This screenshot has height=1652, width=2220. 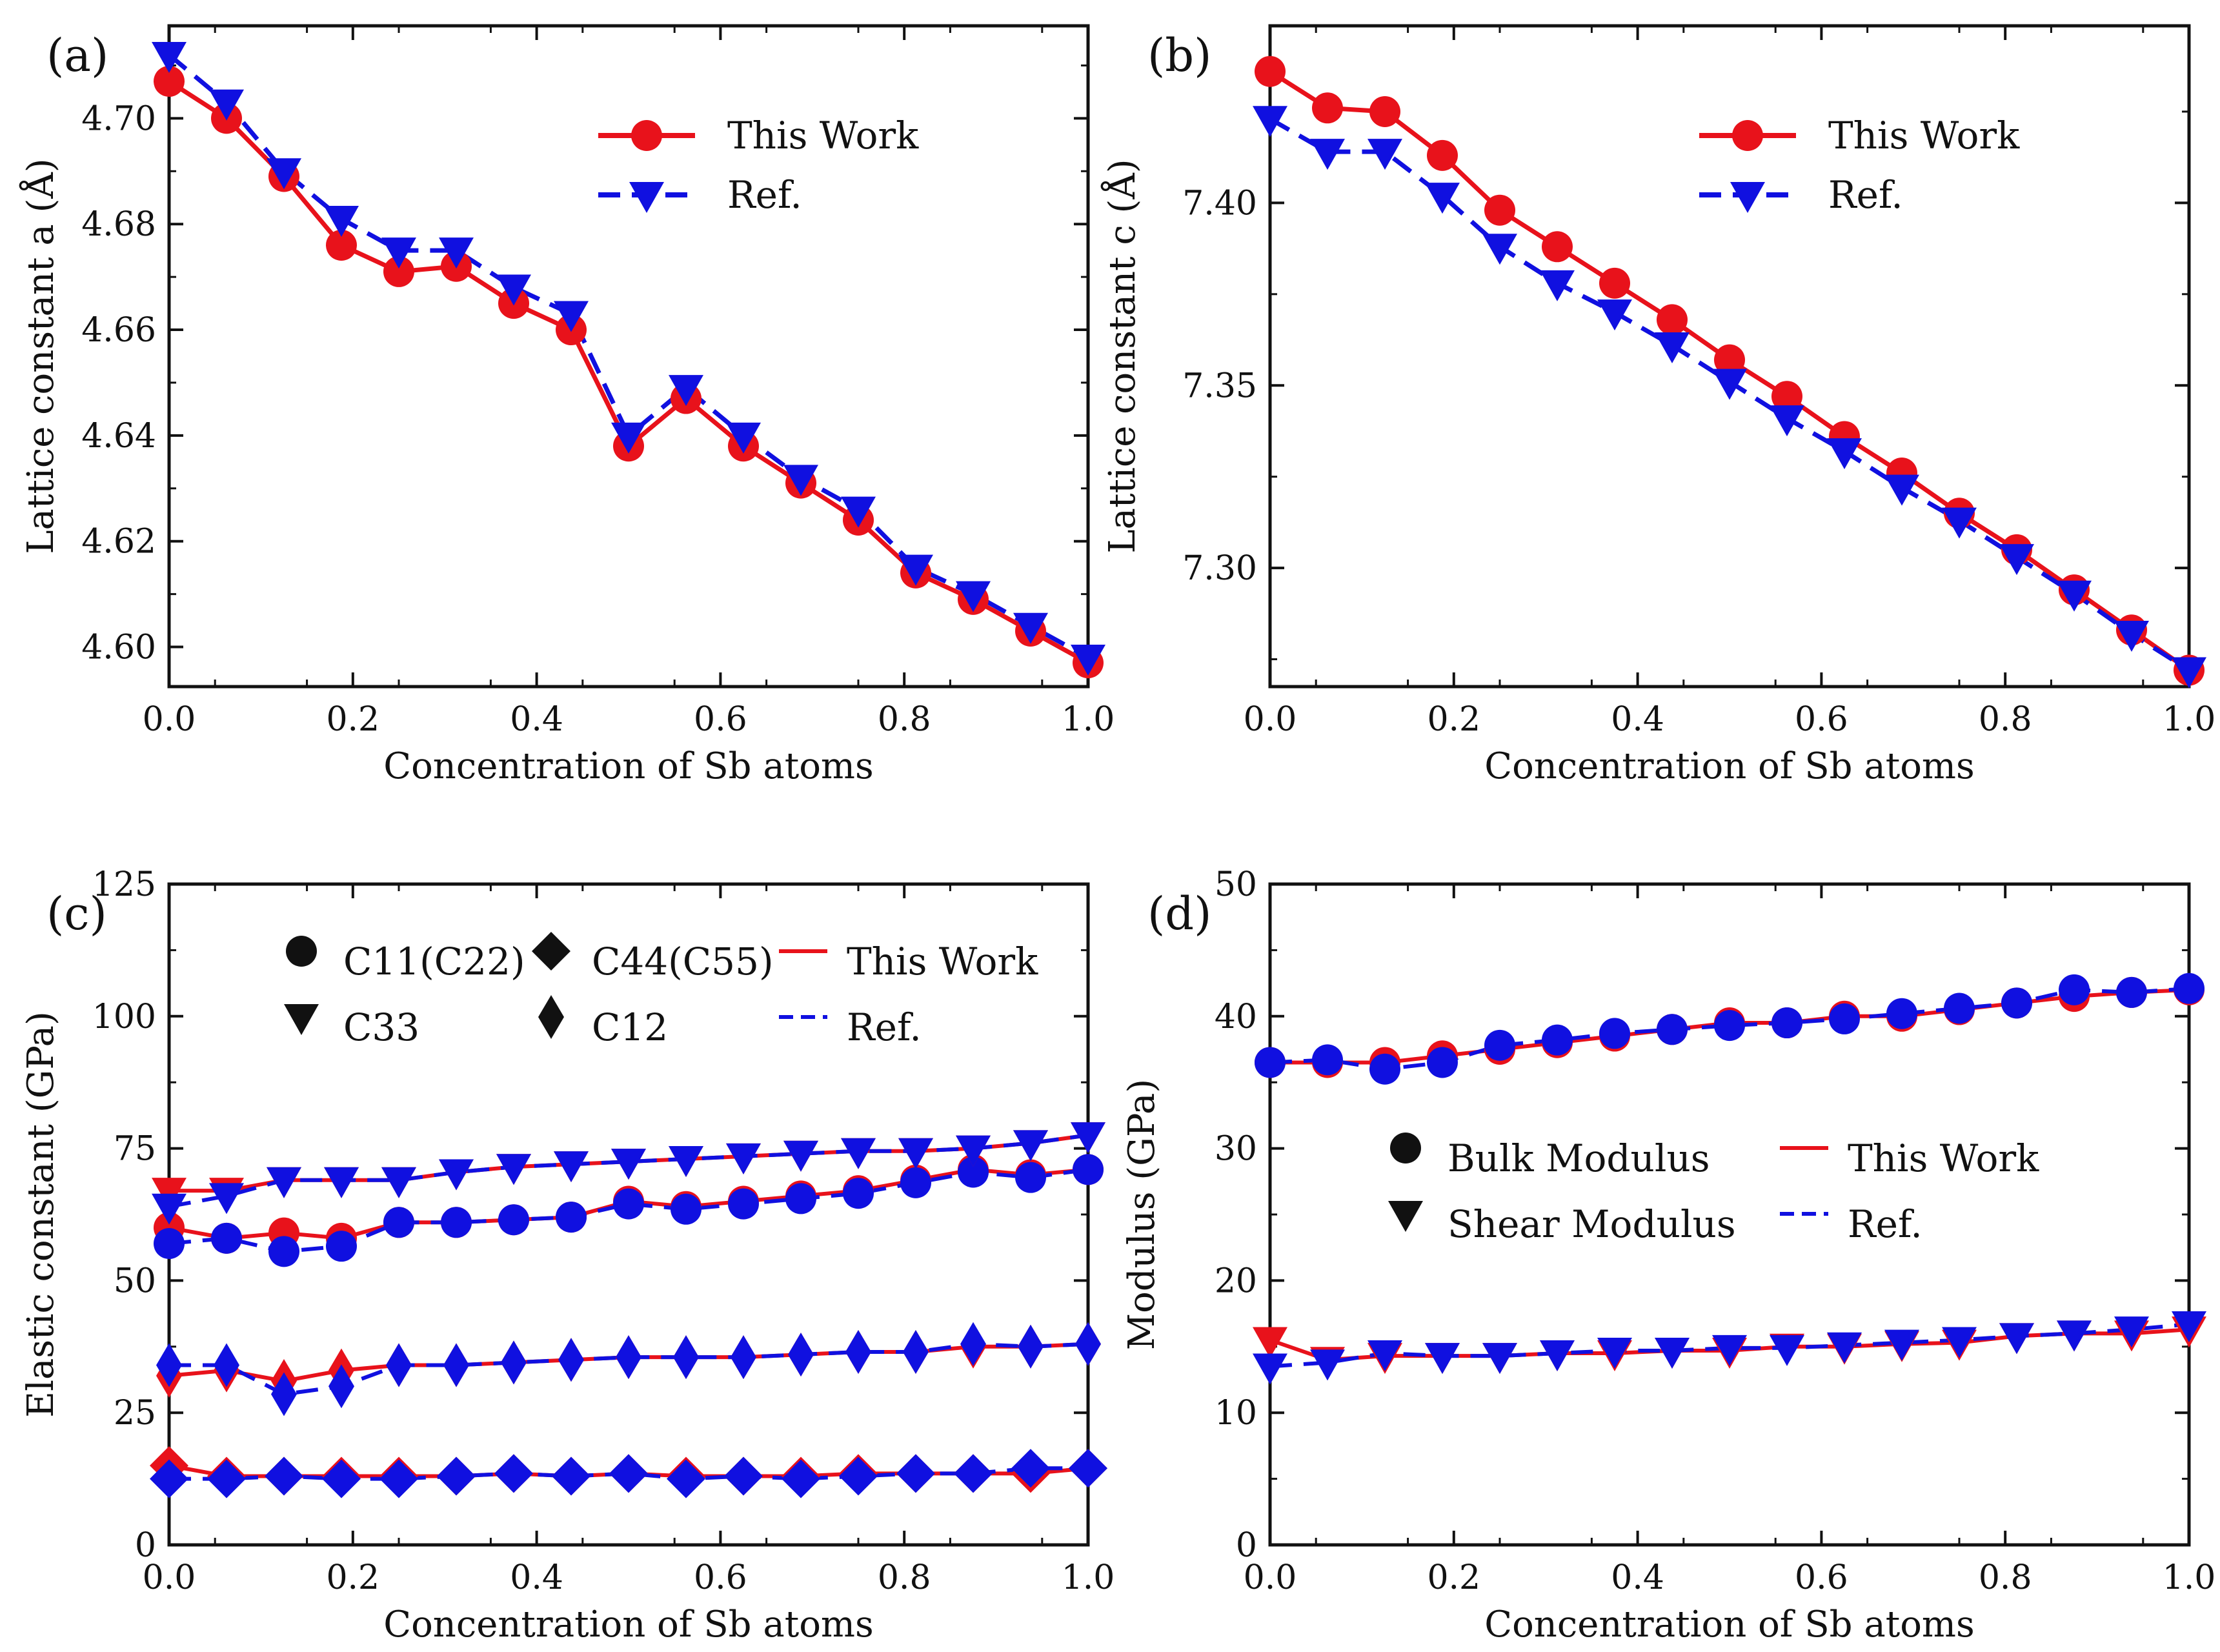 What do you see at coordinates (1088, 1577) in the screenshot?
I see `x-tick-label: 1.0` at bounding box center [1088, 1577].